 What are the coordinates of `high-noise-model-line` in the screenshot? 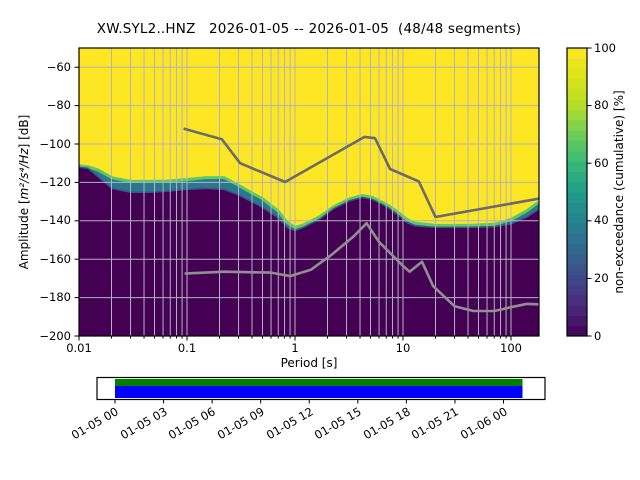 It's located at (361, 173).